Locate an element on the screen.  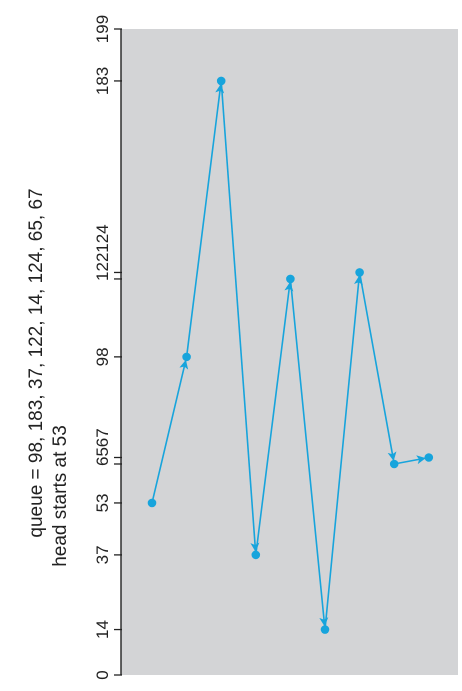
tick-label-67: 67 is located at coordinates (102, 437).